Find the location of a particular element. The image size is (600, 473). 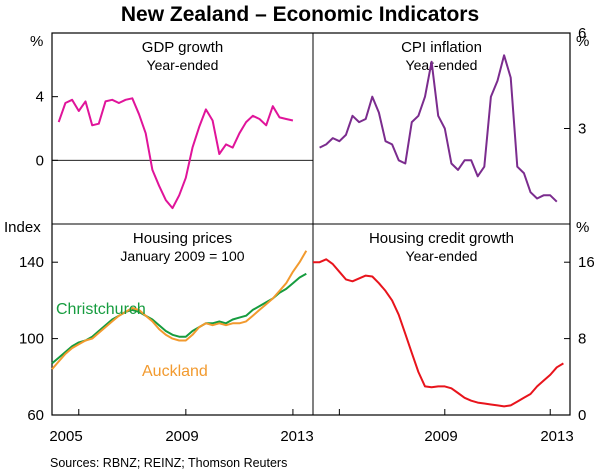

panel-title: CPI inflation is located at coordinates (441, 47).